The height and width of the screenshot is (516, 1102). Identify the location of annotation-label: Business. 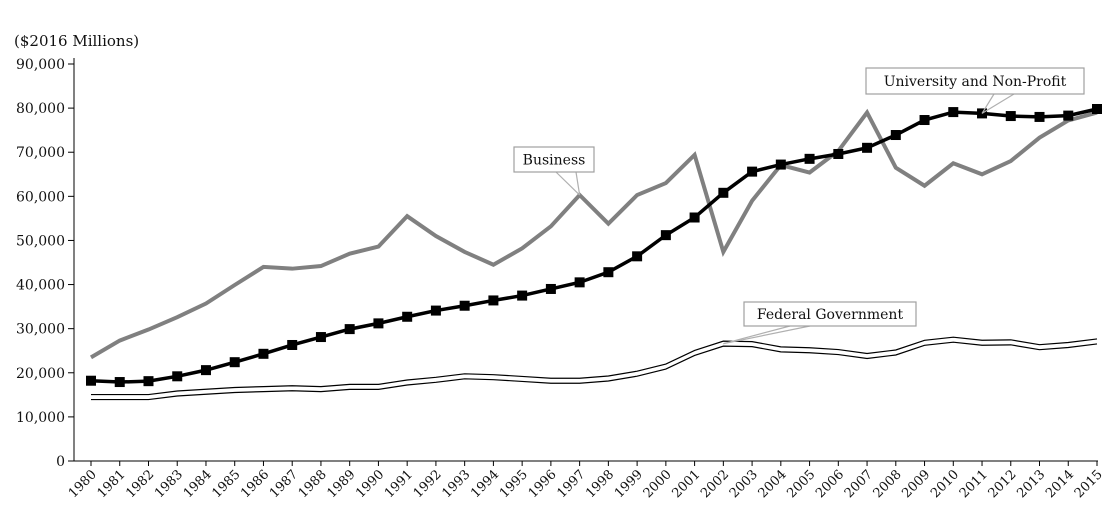
(554, 161).